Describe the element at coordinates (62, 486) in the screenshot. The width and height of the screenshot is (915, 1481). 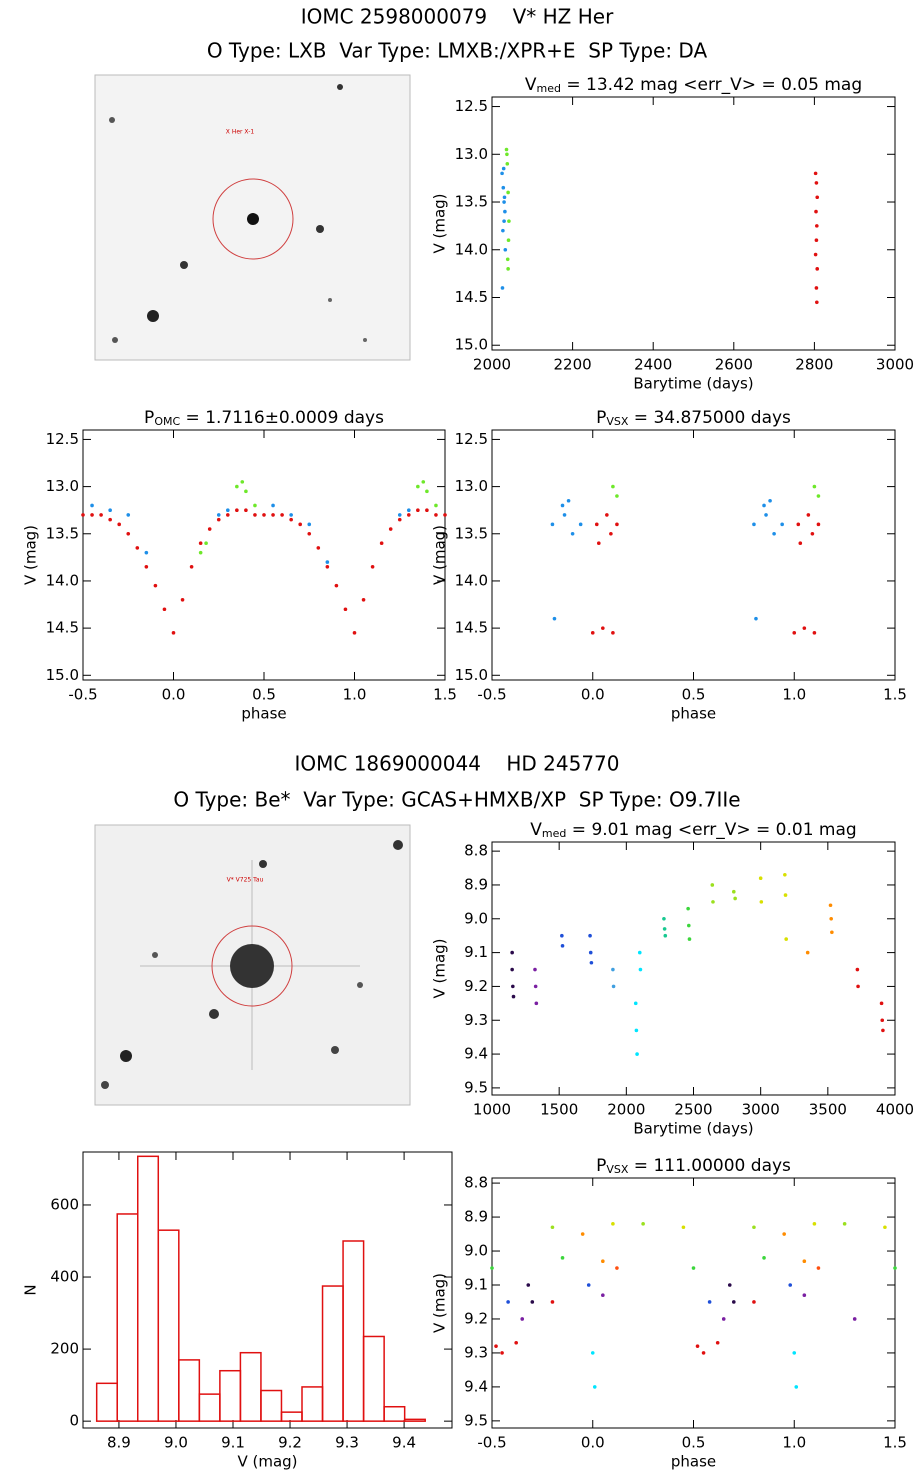
I see `y-tick-label: 13.0` at that location.